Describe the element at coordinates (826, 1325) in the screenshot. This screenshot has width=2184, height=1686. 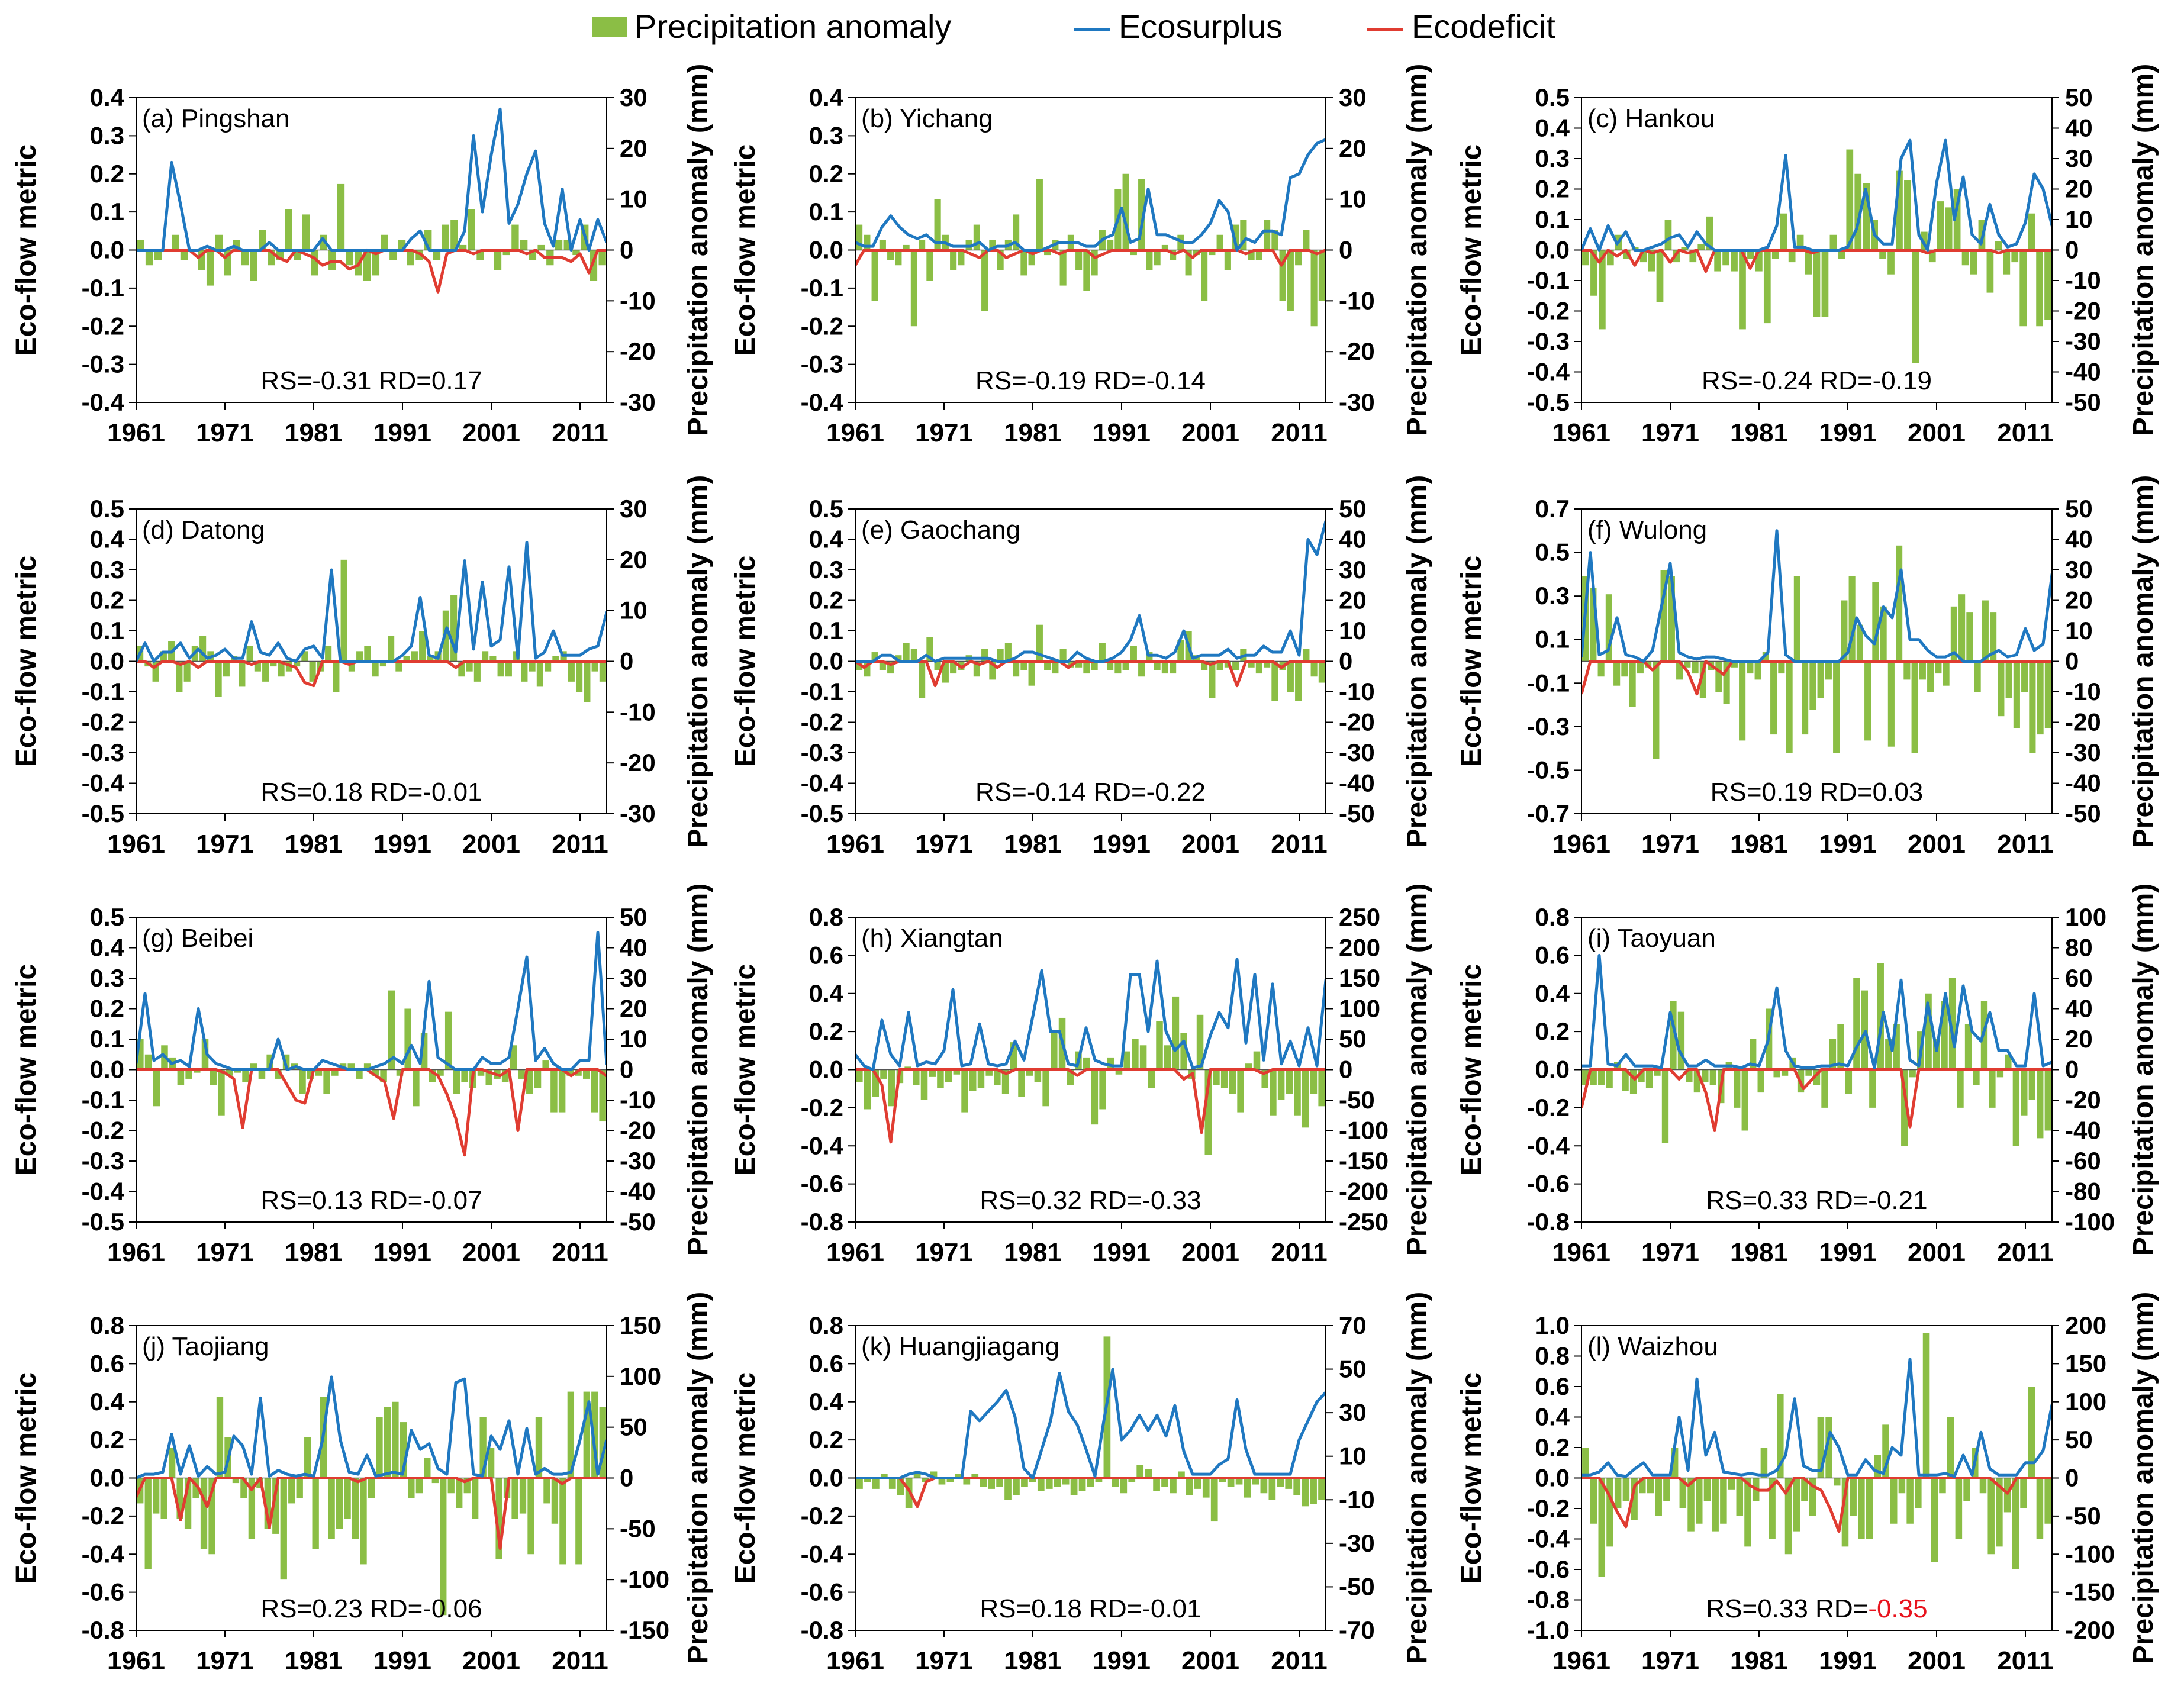
I see `left-tick-label: 0.8` at that location.